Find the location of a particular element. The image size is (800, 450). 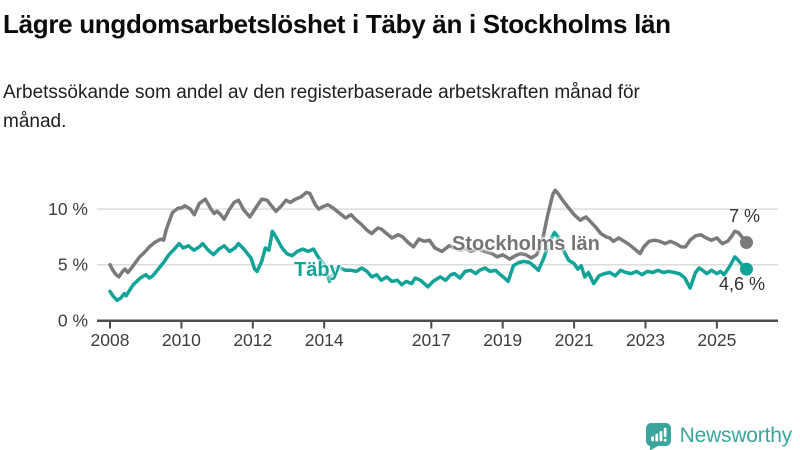

x-tick-label: 2019 is located at coordinates (502, 340).